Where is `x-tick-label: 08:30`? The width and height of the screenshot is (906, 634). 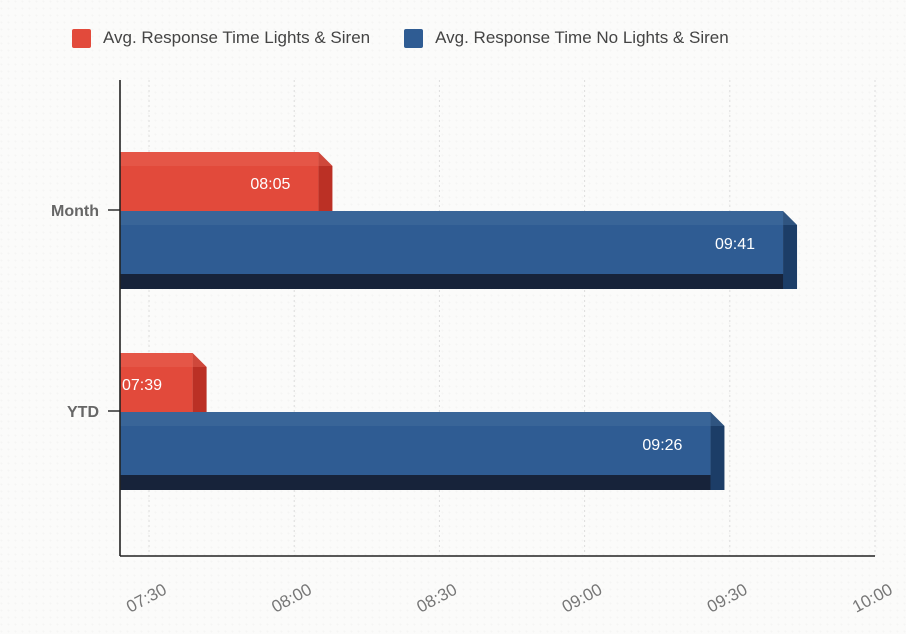 x-tick-label: 08:30 is located at coordinates (437, 598).